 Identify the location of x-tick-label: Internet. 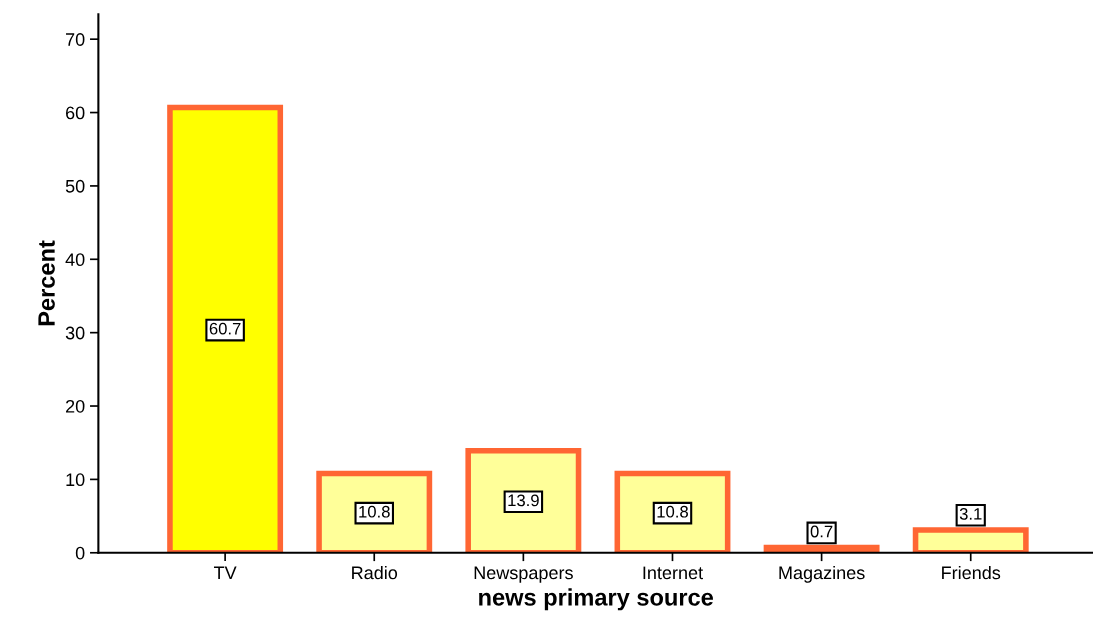
(673, 573).